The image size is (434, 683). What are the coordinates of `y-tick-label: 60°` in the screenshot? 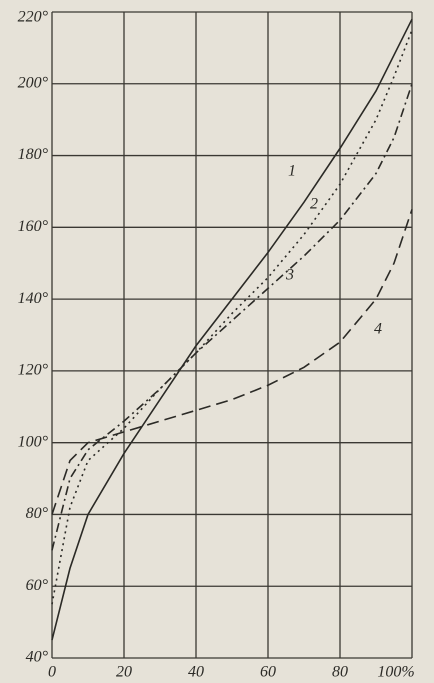 It's located at (37, 585).